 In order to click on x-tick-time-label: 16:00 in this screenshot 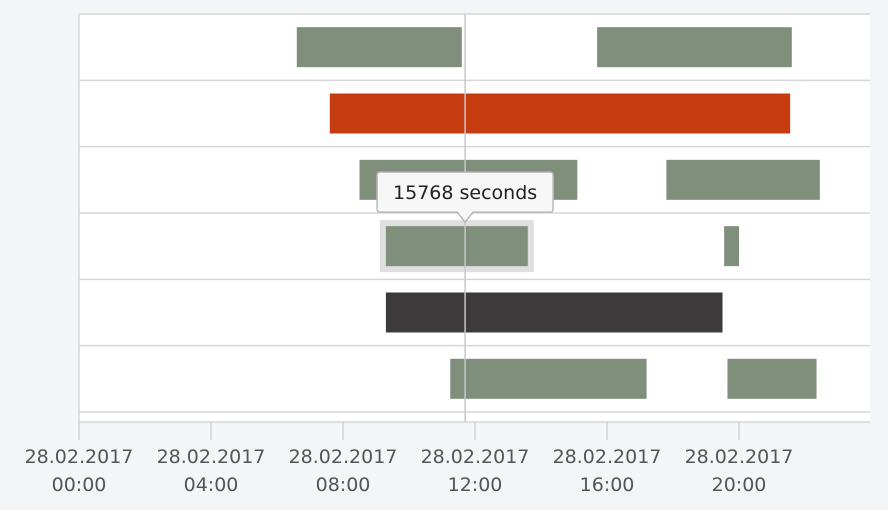, I will do `click(607, 485)`.